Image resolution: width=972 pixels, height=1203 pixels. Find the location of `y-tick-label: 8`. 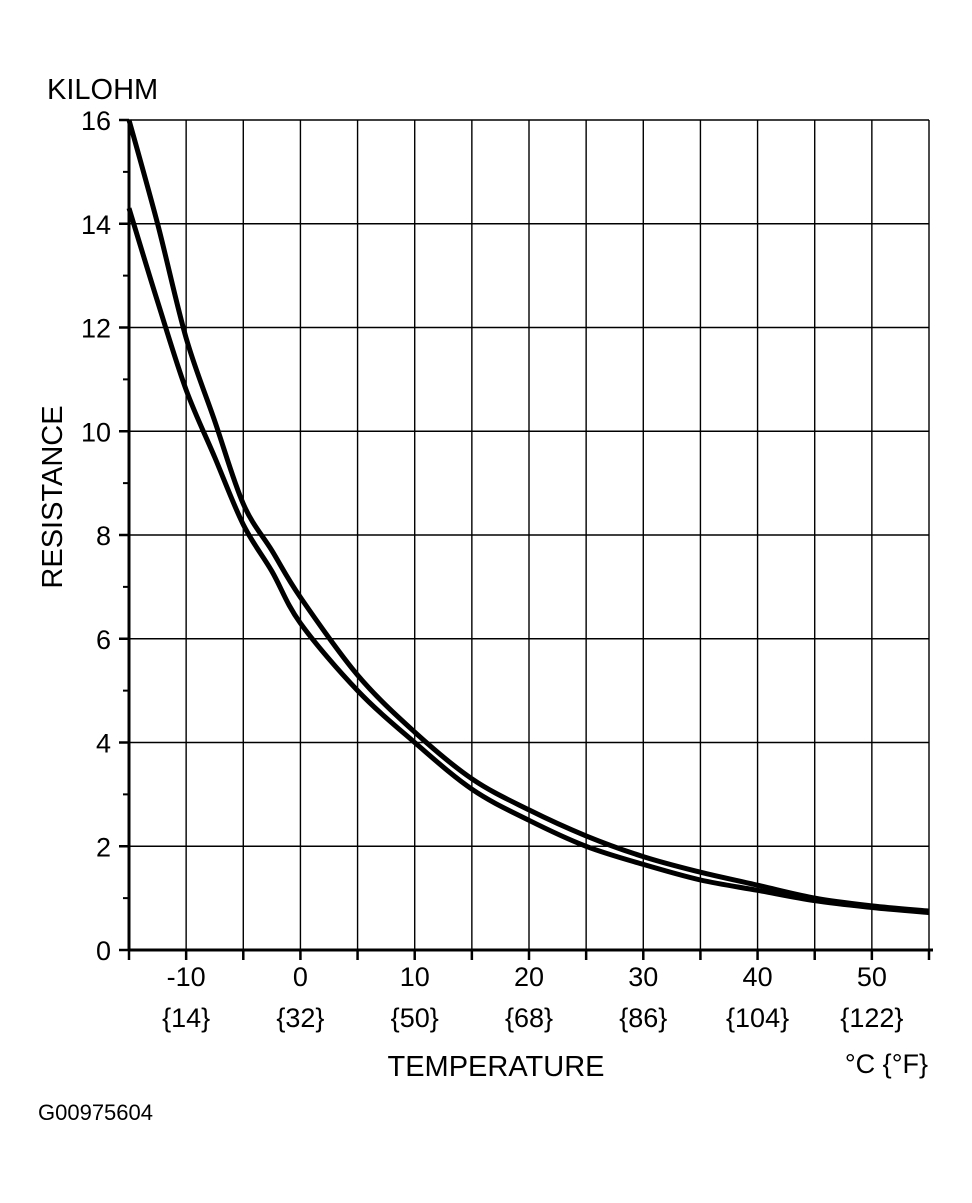

y-tick-label: 8 is located at coordinates (103, 536).